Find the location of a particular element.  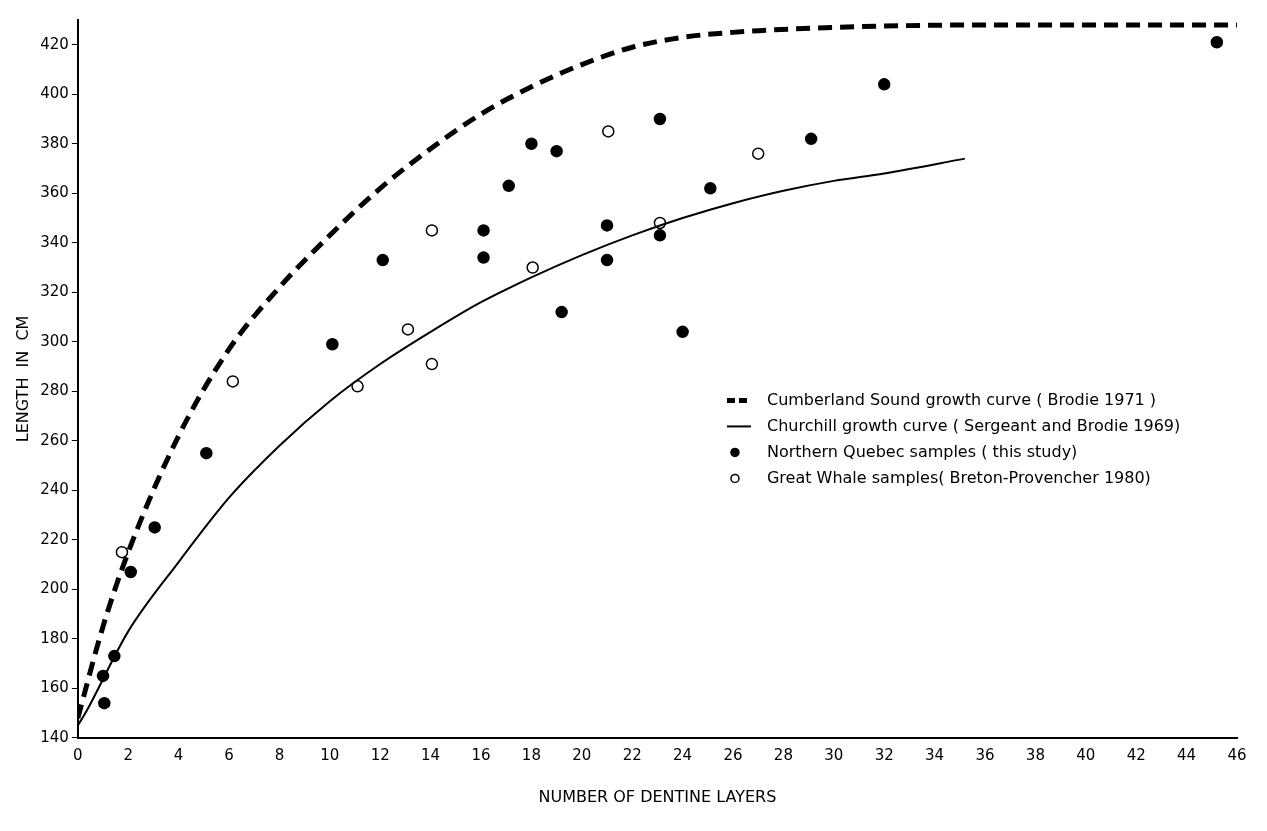

x-tick-label: 26 is located at coordinates (733, 754).